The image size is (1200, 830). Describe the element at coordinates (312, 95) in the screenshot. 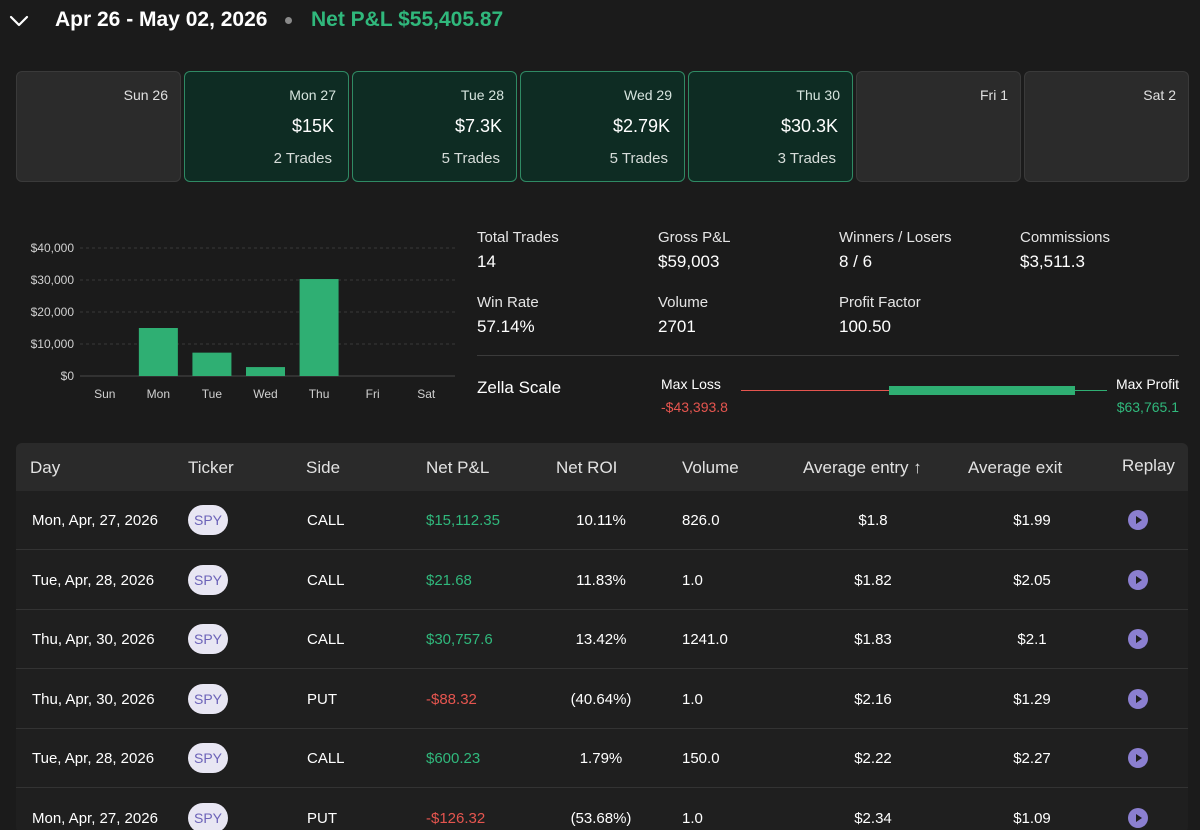

I see `day-card-name: Mon 27` at that location.